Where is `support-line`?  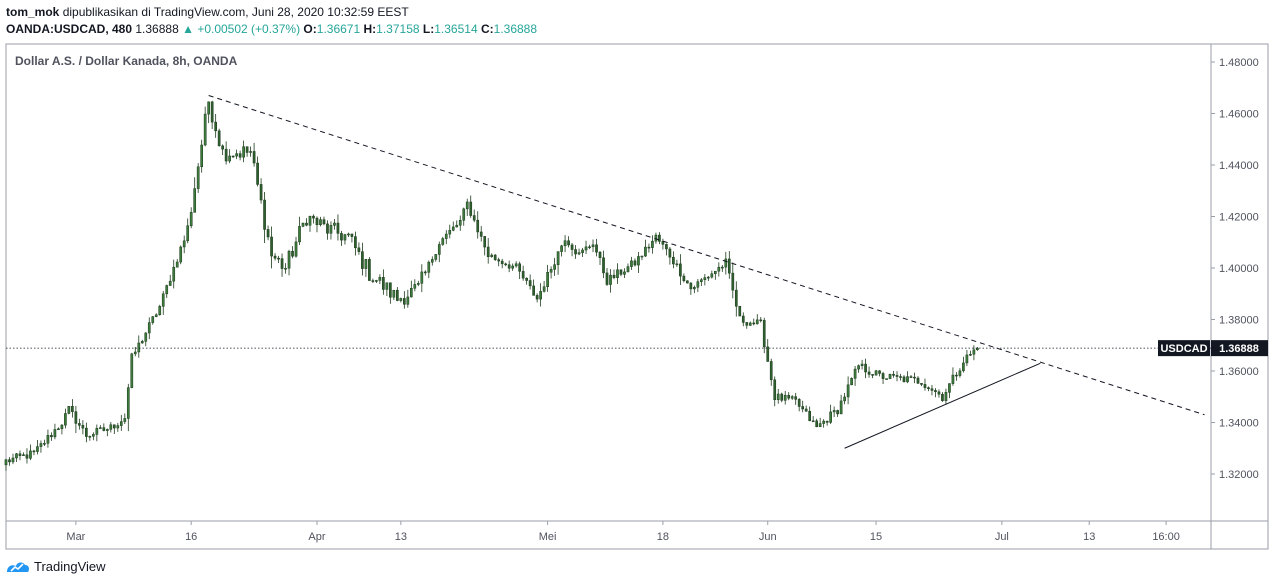 support-line is located at coordinates (942, 405).